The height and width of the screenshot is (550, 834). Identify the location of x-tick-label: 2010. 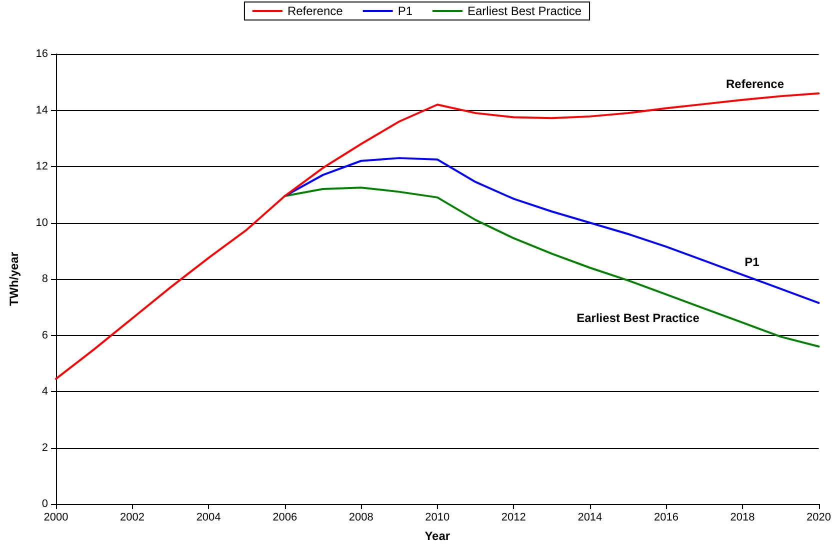
(437, 518).